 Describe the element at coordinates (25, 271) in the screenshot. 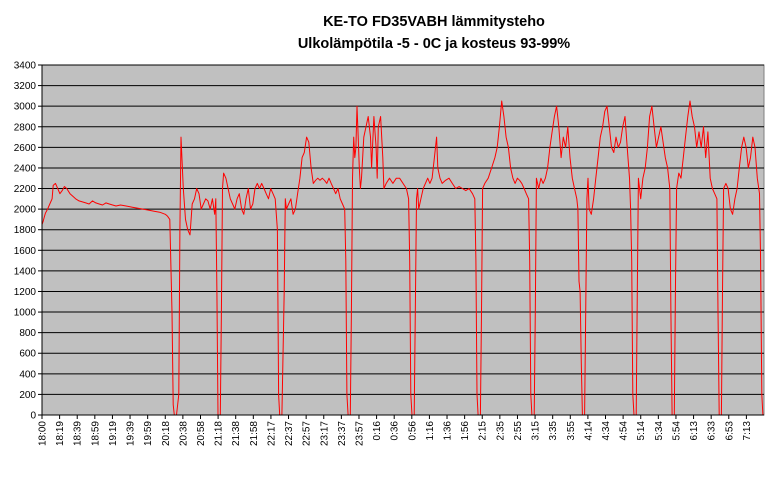

I see `y-tick-label: 1400` at that location.